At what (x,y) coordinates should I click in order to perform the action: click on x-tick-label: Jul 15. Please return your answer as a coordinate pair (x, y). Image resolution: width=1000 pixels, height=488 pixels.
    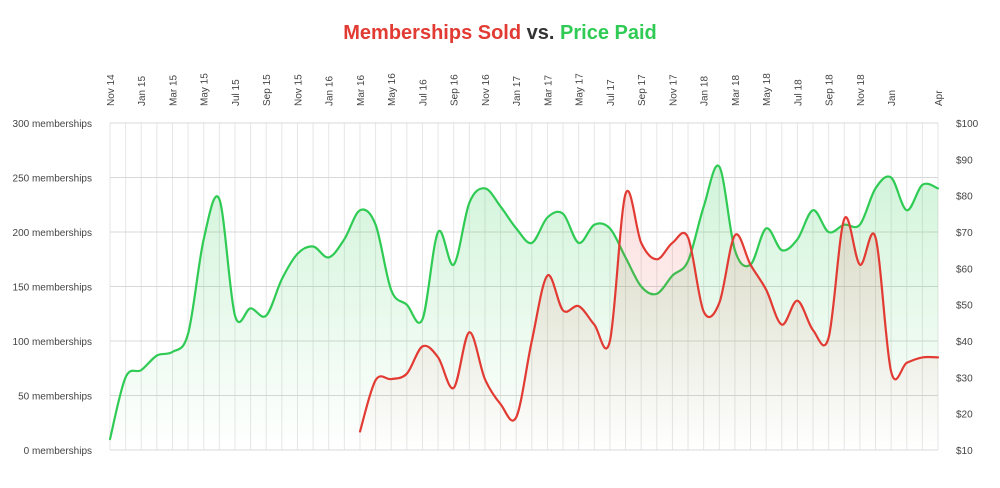
    Looking at the image, I should click on (236, 92).